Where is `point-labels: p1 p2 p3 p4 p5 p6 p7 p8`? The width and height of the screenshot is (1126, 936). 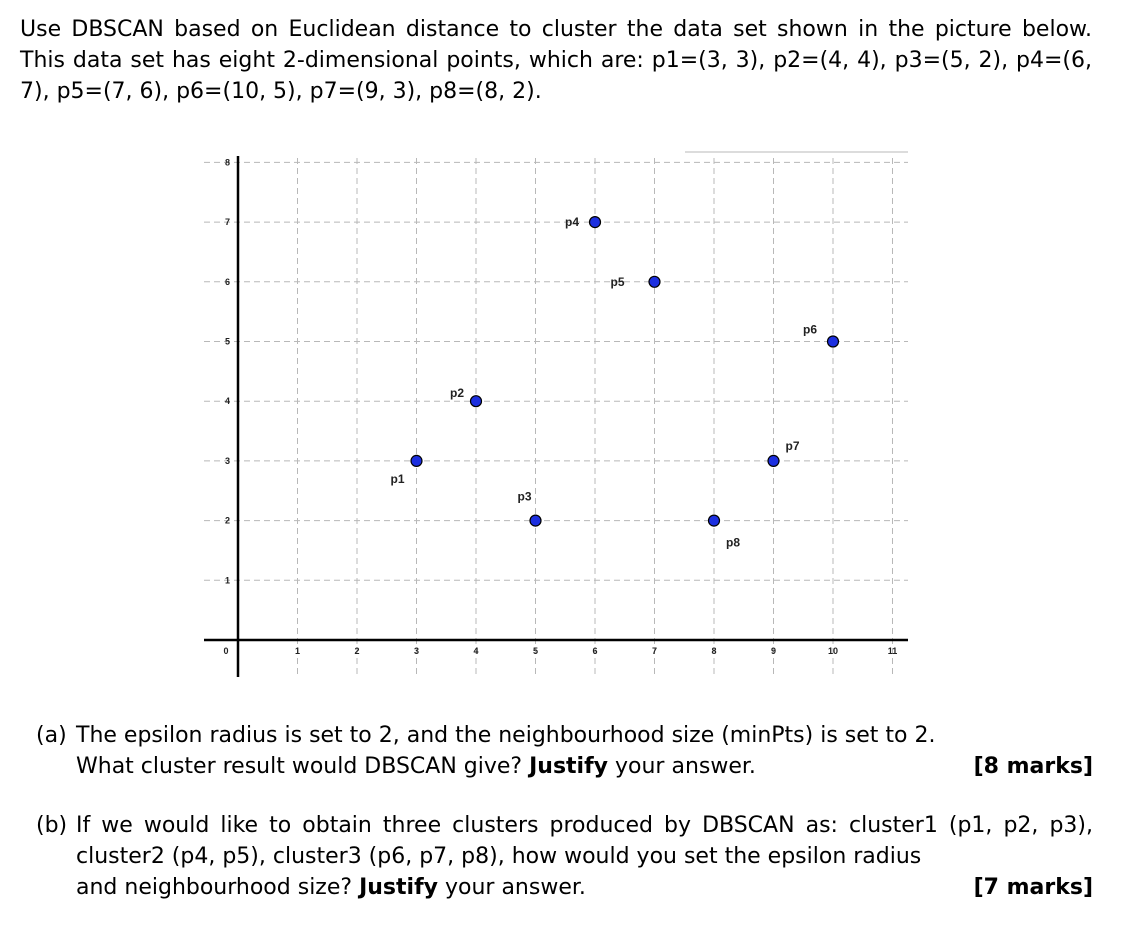
point-labels: p1 p2 p3 p4 p5 p6 p7 p8 is located at coordinates (604, 382).